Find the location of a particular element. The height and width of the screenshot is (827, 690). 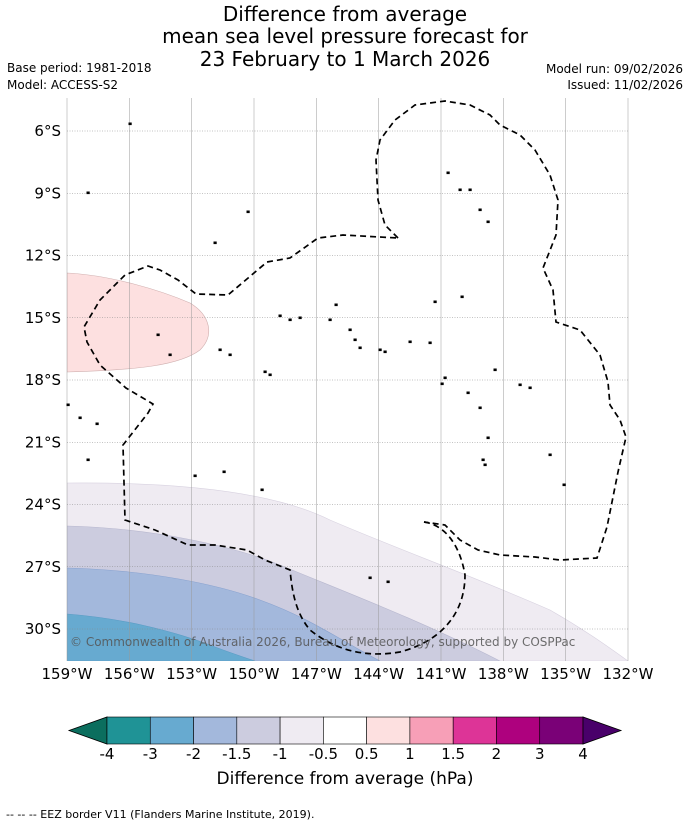

base-period: Base period: 1981-2018 is located at coordinates (79, 68).